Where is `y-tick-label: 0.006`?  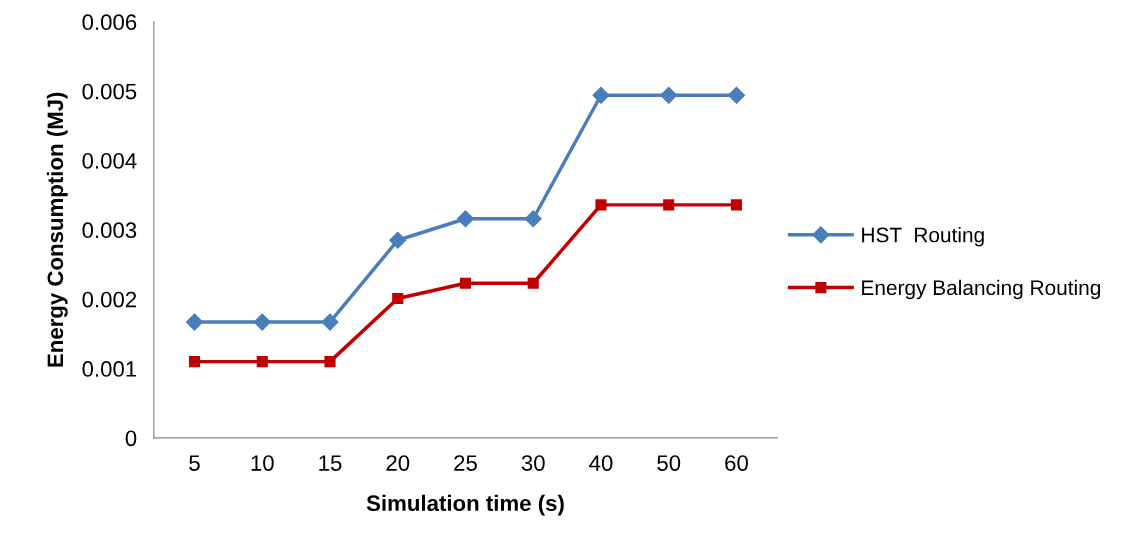 y-tick-label: 0.006 is located at coordinates (109, 22).